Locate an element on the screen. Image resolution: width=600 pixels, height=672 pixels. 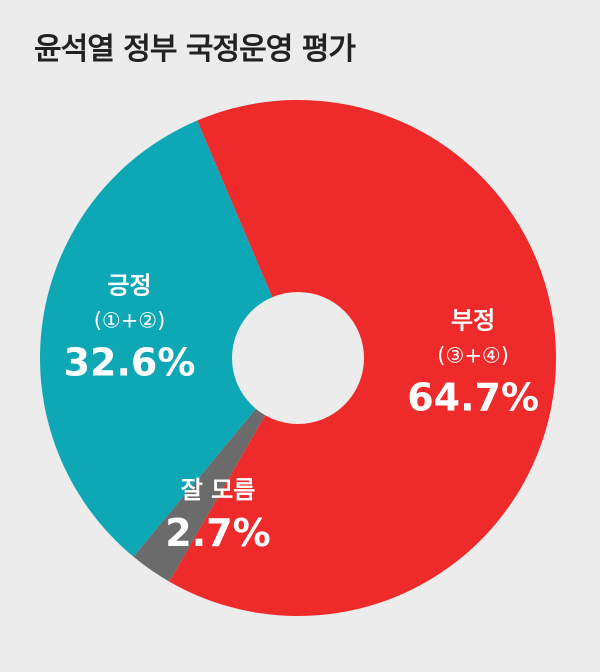
slice-label-3: 긍정 is located at coordinates (129, 285).